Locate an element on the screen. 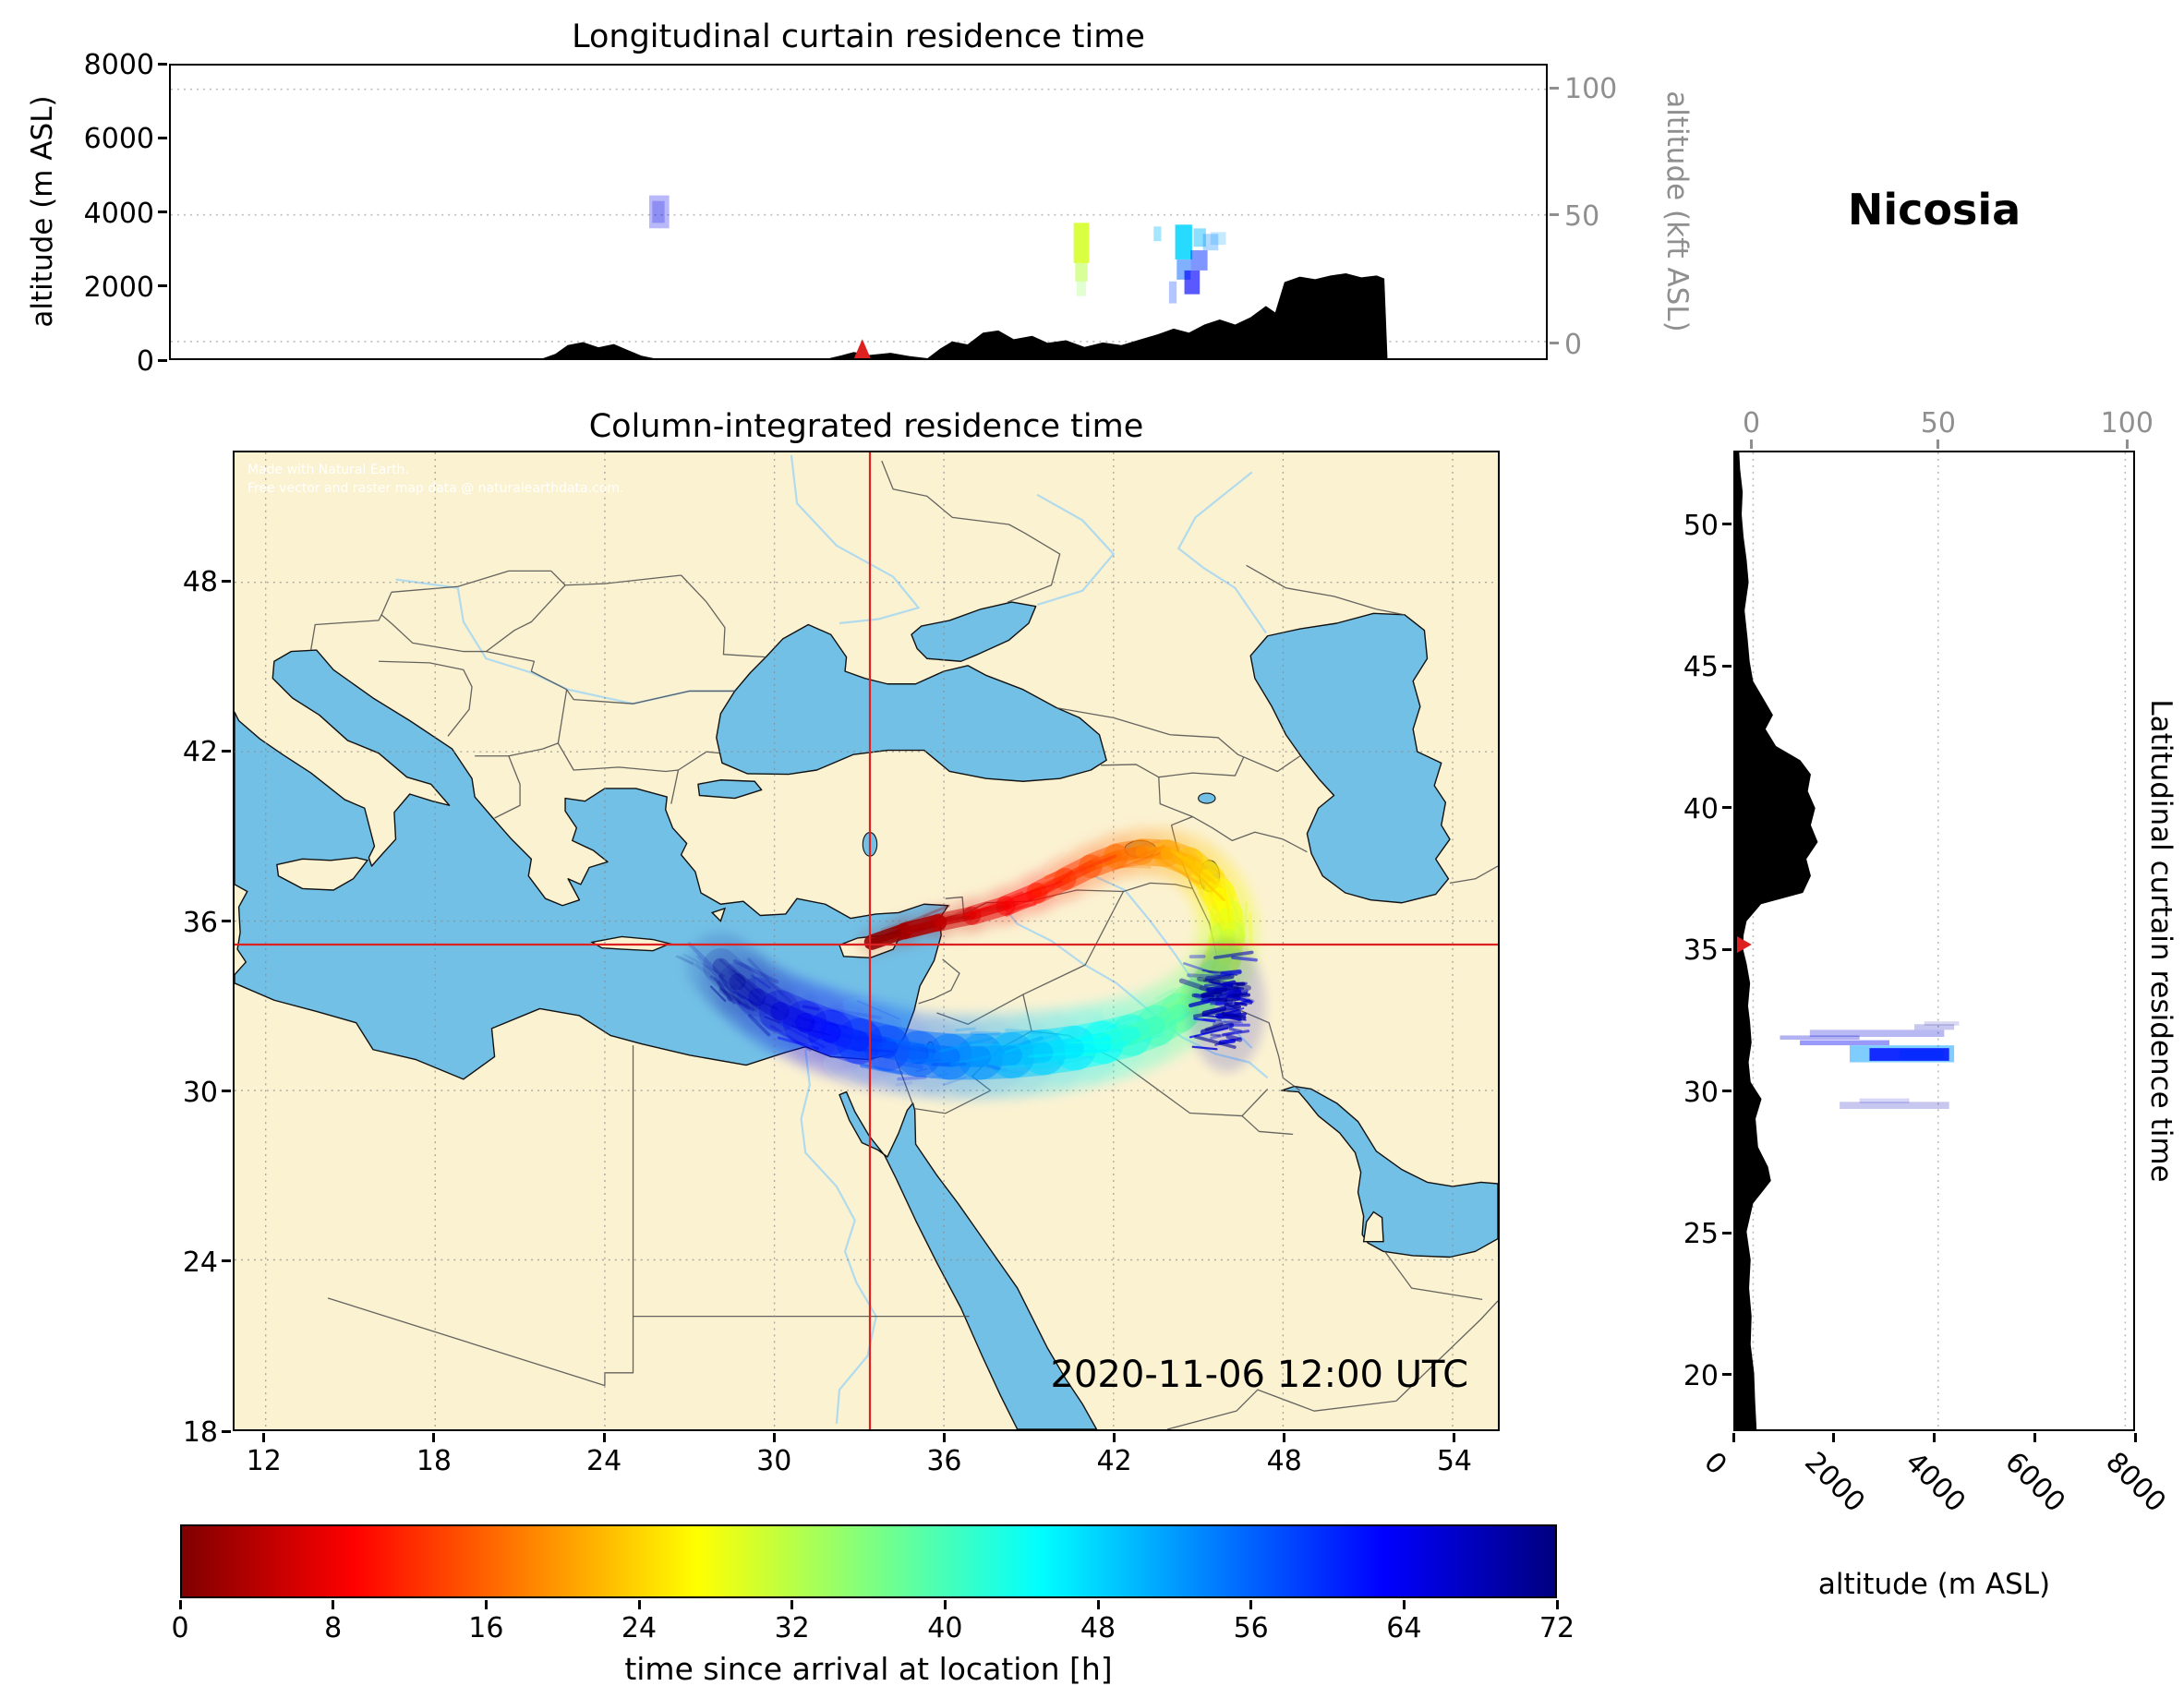 The image size is (2184, 1698). map-title: Column-integrated residence time is located at coordinates (866, 426).